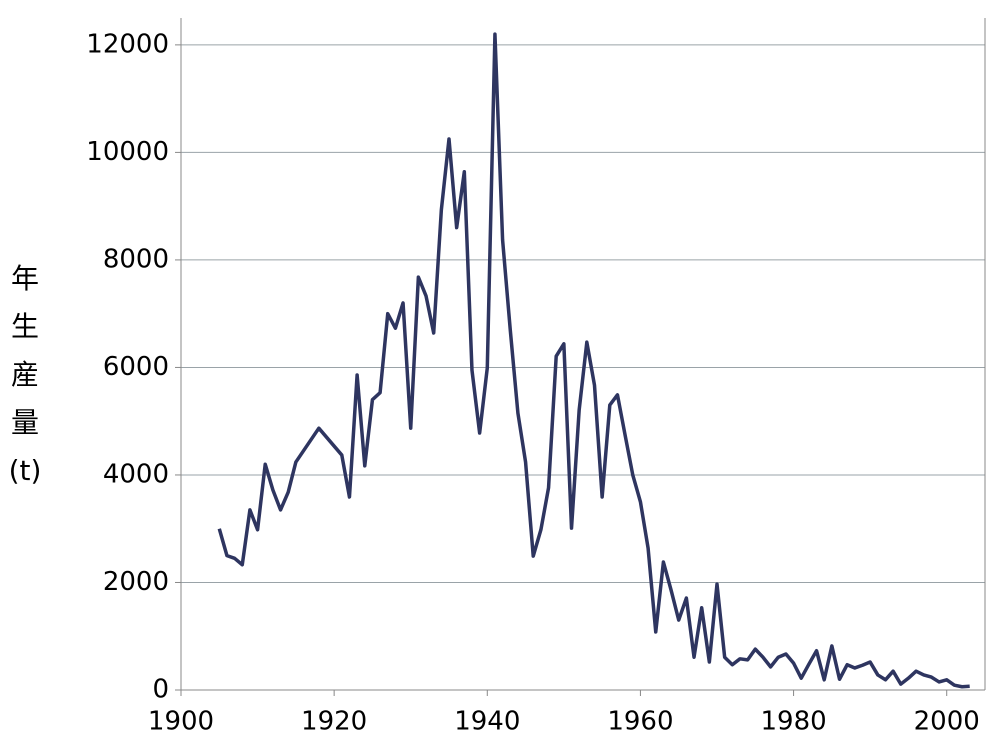 The image size is (1000, 750). I want to click on x-tick-label: 1980, so click(793, 722).